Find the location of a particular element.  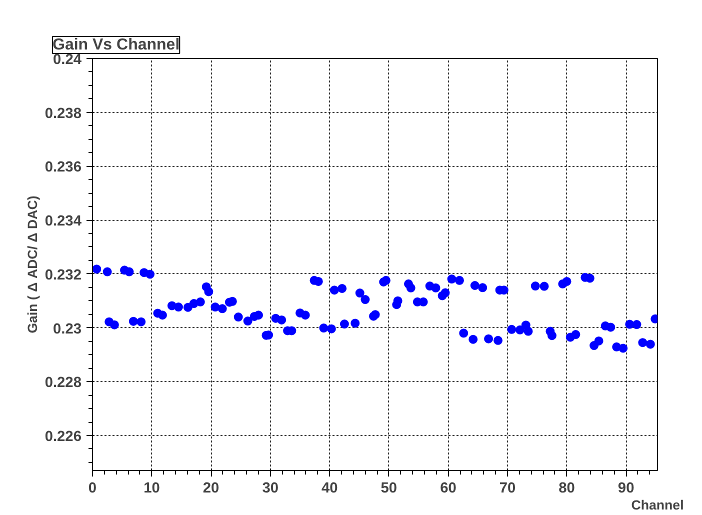

x-axis-title: Channel is located at coordinates (657, 505).